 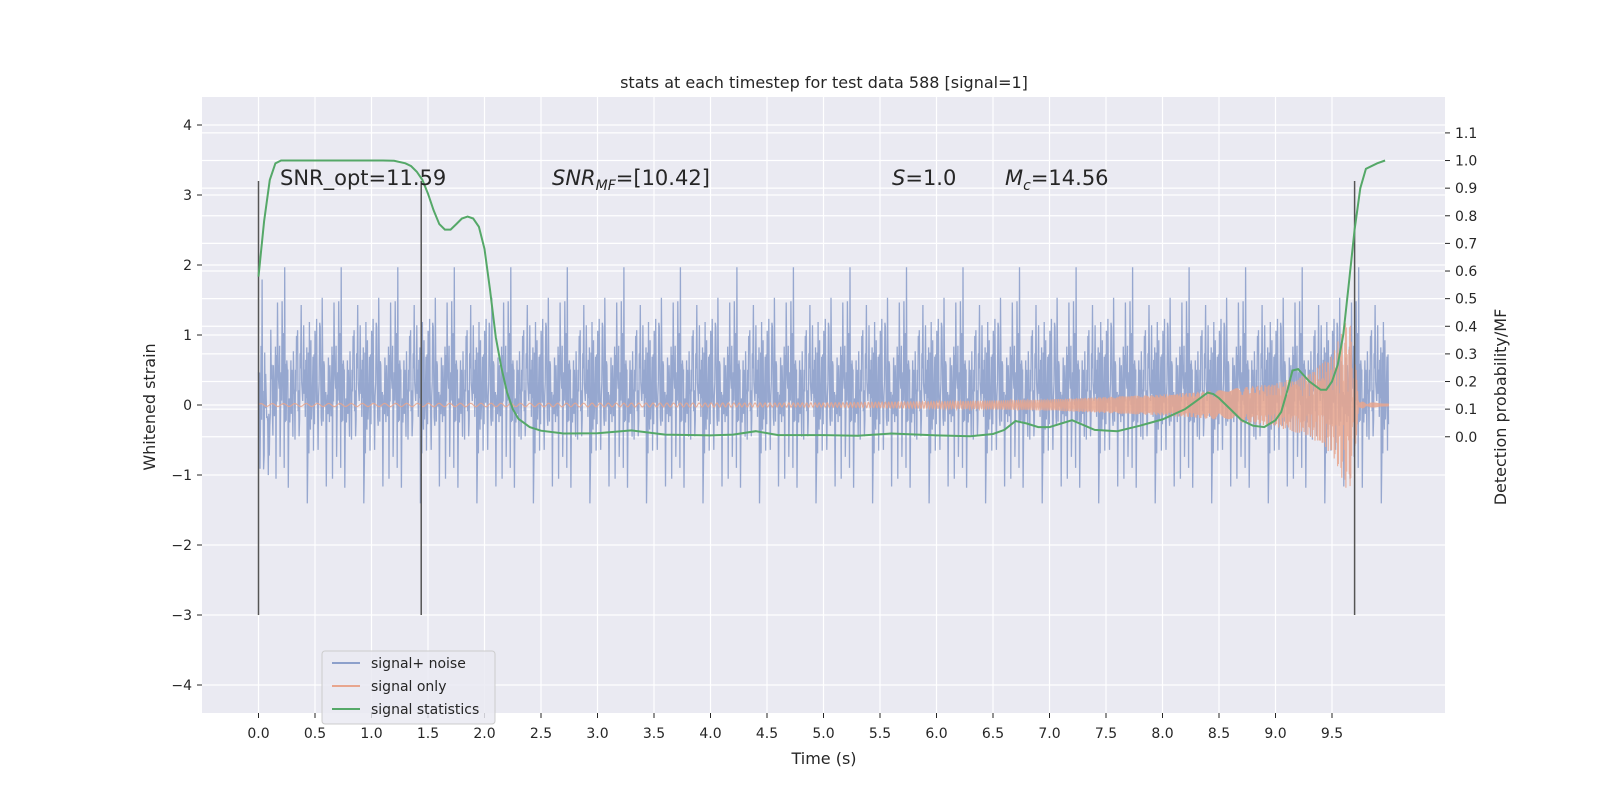 What do you see at coordinates (1162, 734) in the screenshot?
I see `x-tick-label: 8.0` at bounding box center [1162, 734].